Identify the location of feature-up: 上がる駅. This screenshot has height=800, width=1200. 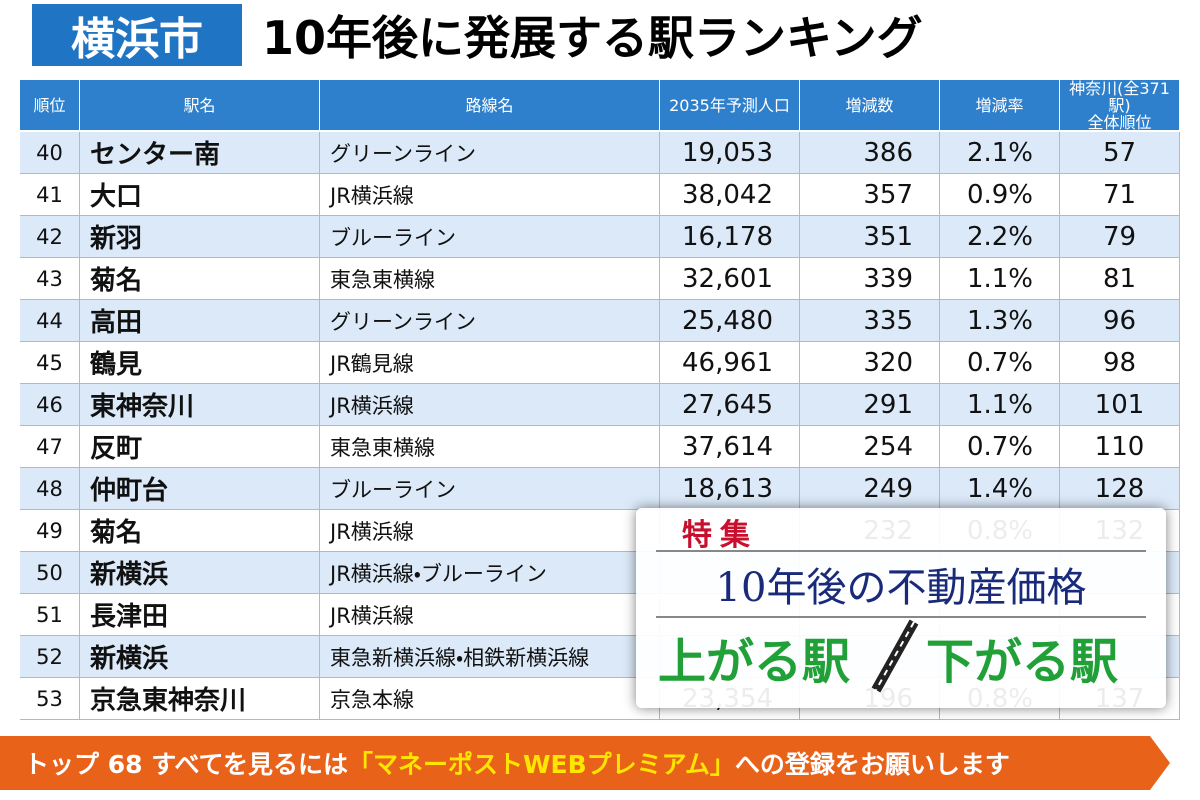
(754, 662).